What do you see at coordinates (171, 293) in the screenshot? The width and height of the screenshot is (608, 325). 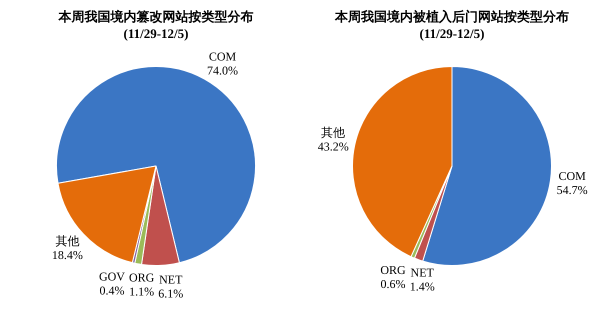 I see `data-label: 6.1%` at bounding box center [171, 293].